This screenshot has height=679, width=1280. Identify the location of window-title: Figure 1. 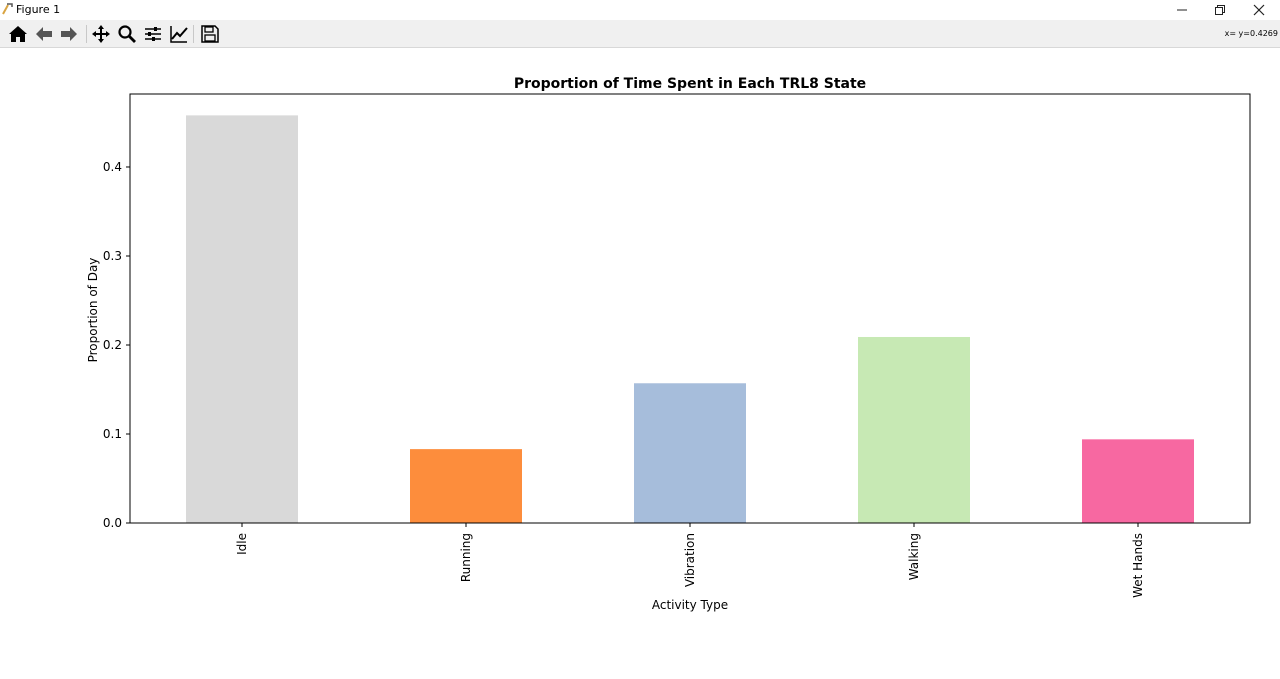
(38, 9).